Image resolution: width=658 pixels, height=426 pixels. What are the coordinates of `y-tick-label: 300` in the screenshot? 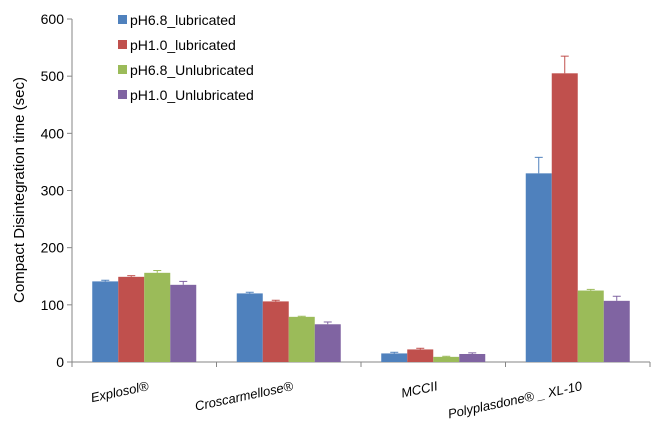 It's located at (53, 191).